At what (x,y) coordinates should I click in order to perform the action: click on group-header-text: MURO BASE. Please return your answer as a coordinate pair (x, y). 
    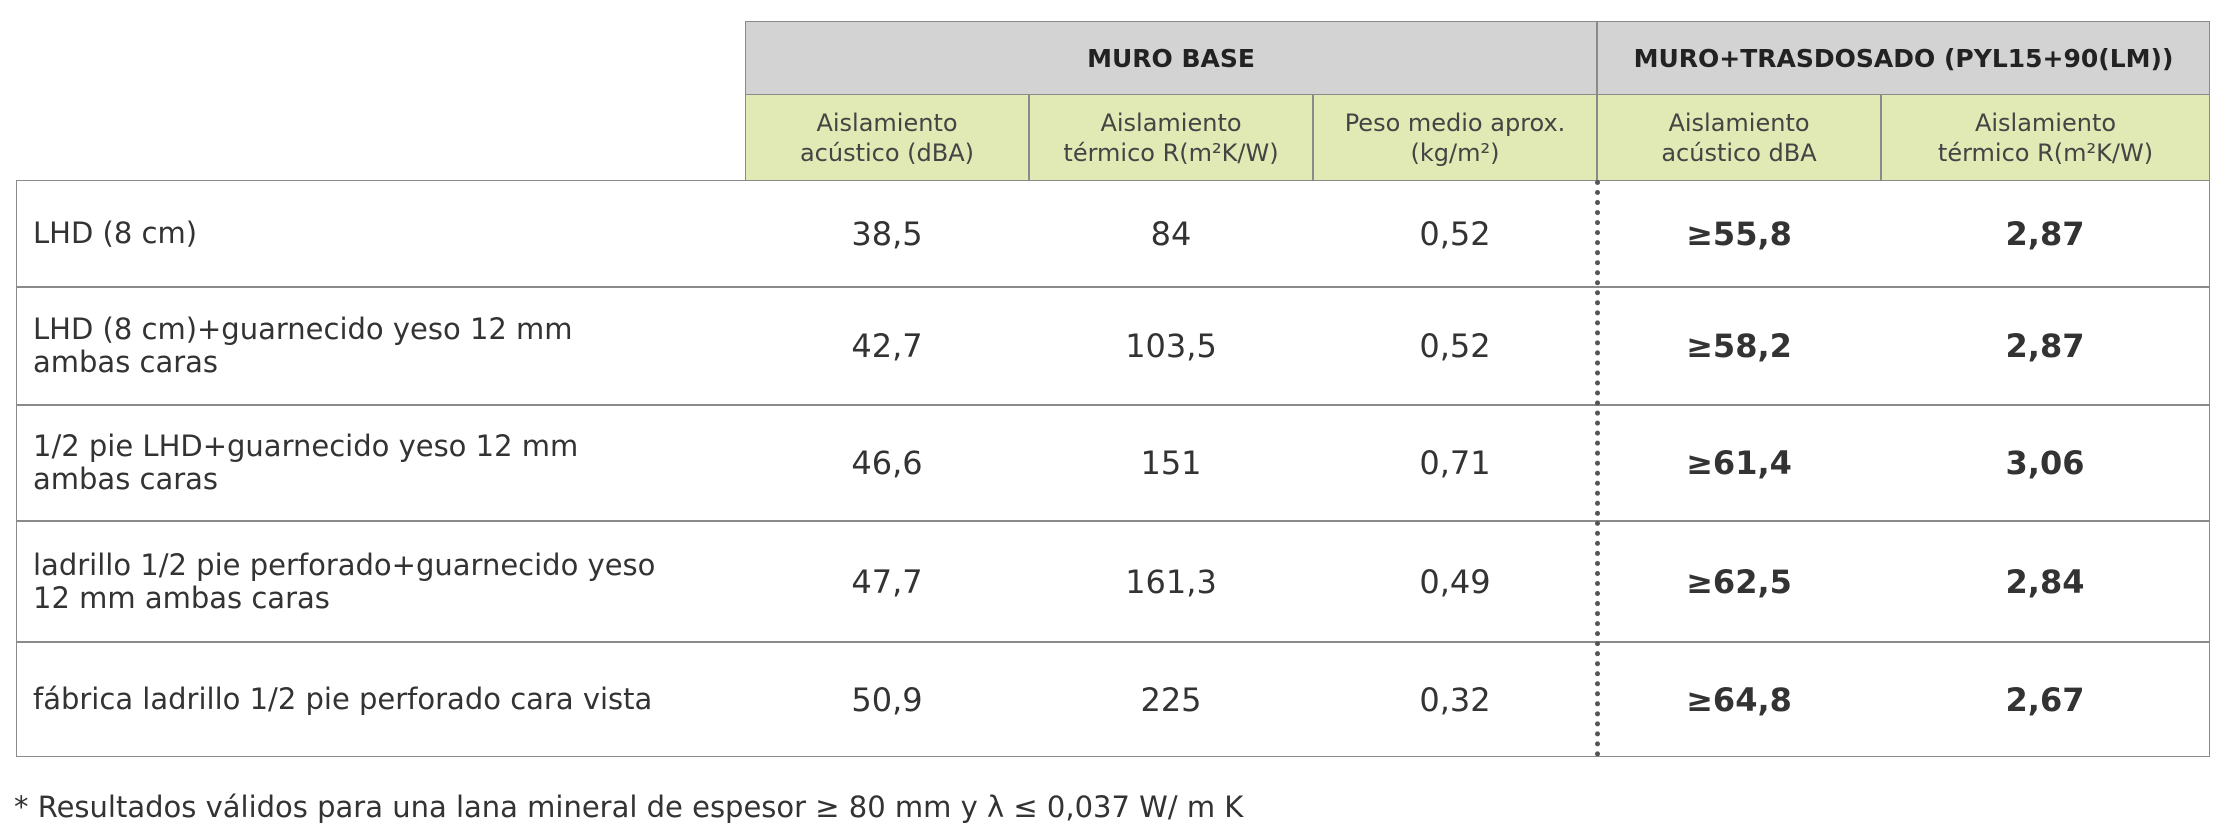
    Looking at the image, I should click on (1171, 58).